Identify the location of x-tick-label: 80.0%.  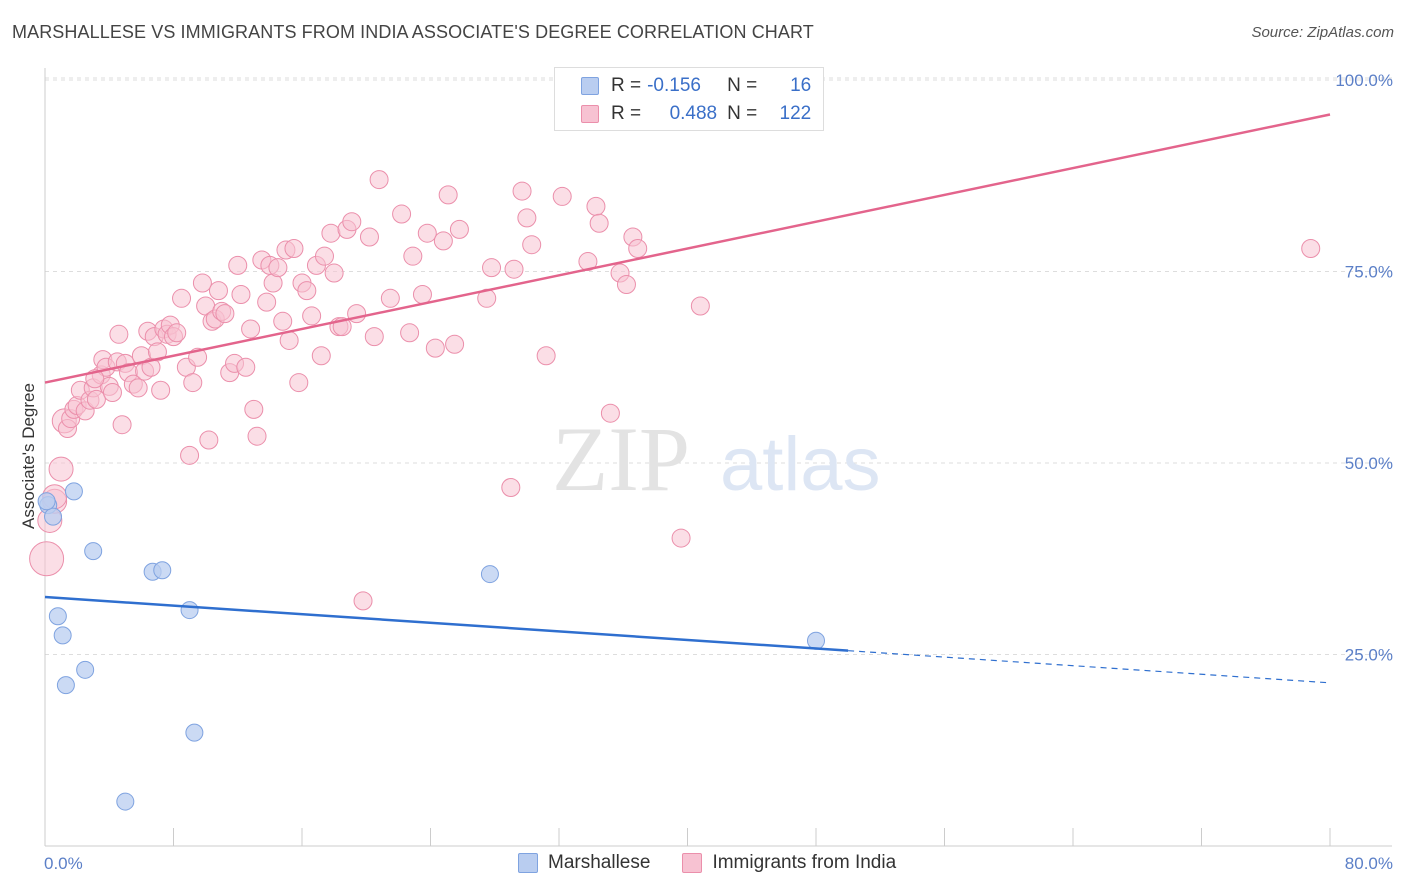
(1369, 863).